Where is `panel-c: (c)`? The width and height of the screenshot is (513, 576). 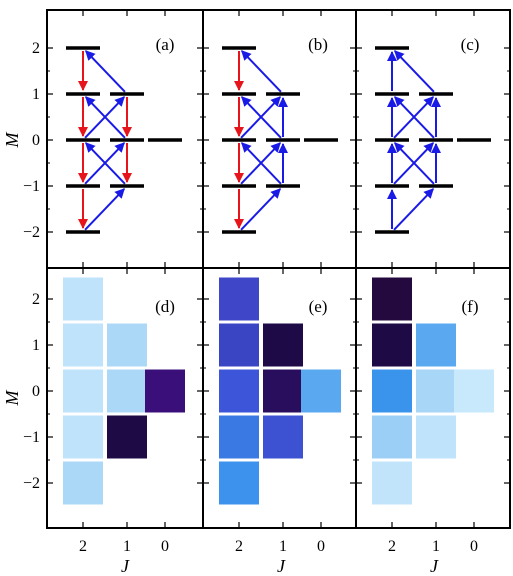 panel-c: (c) is located at coordinates (433, 134).